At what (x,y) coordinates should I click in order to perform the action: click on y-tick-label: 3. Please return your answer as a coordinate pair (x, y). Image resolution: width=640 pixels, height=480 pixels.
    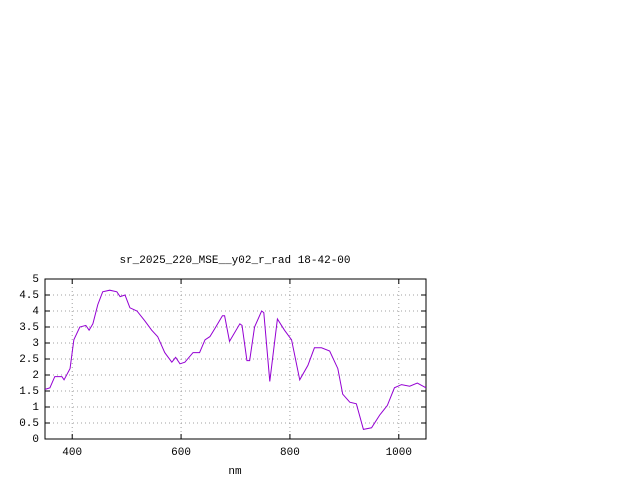
    Looking at the image, I should click on (35, 344).